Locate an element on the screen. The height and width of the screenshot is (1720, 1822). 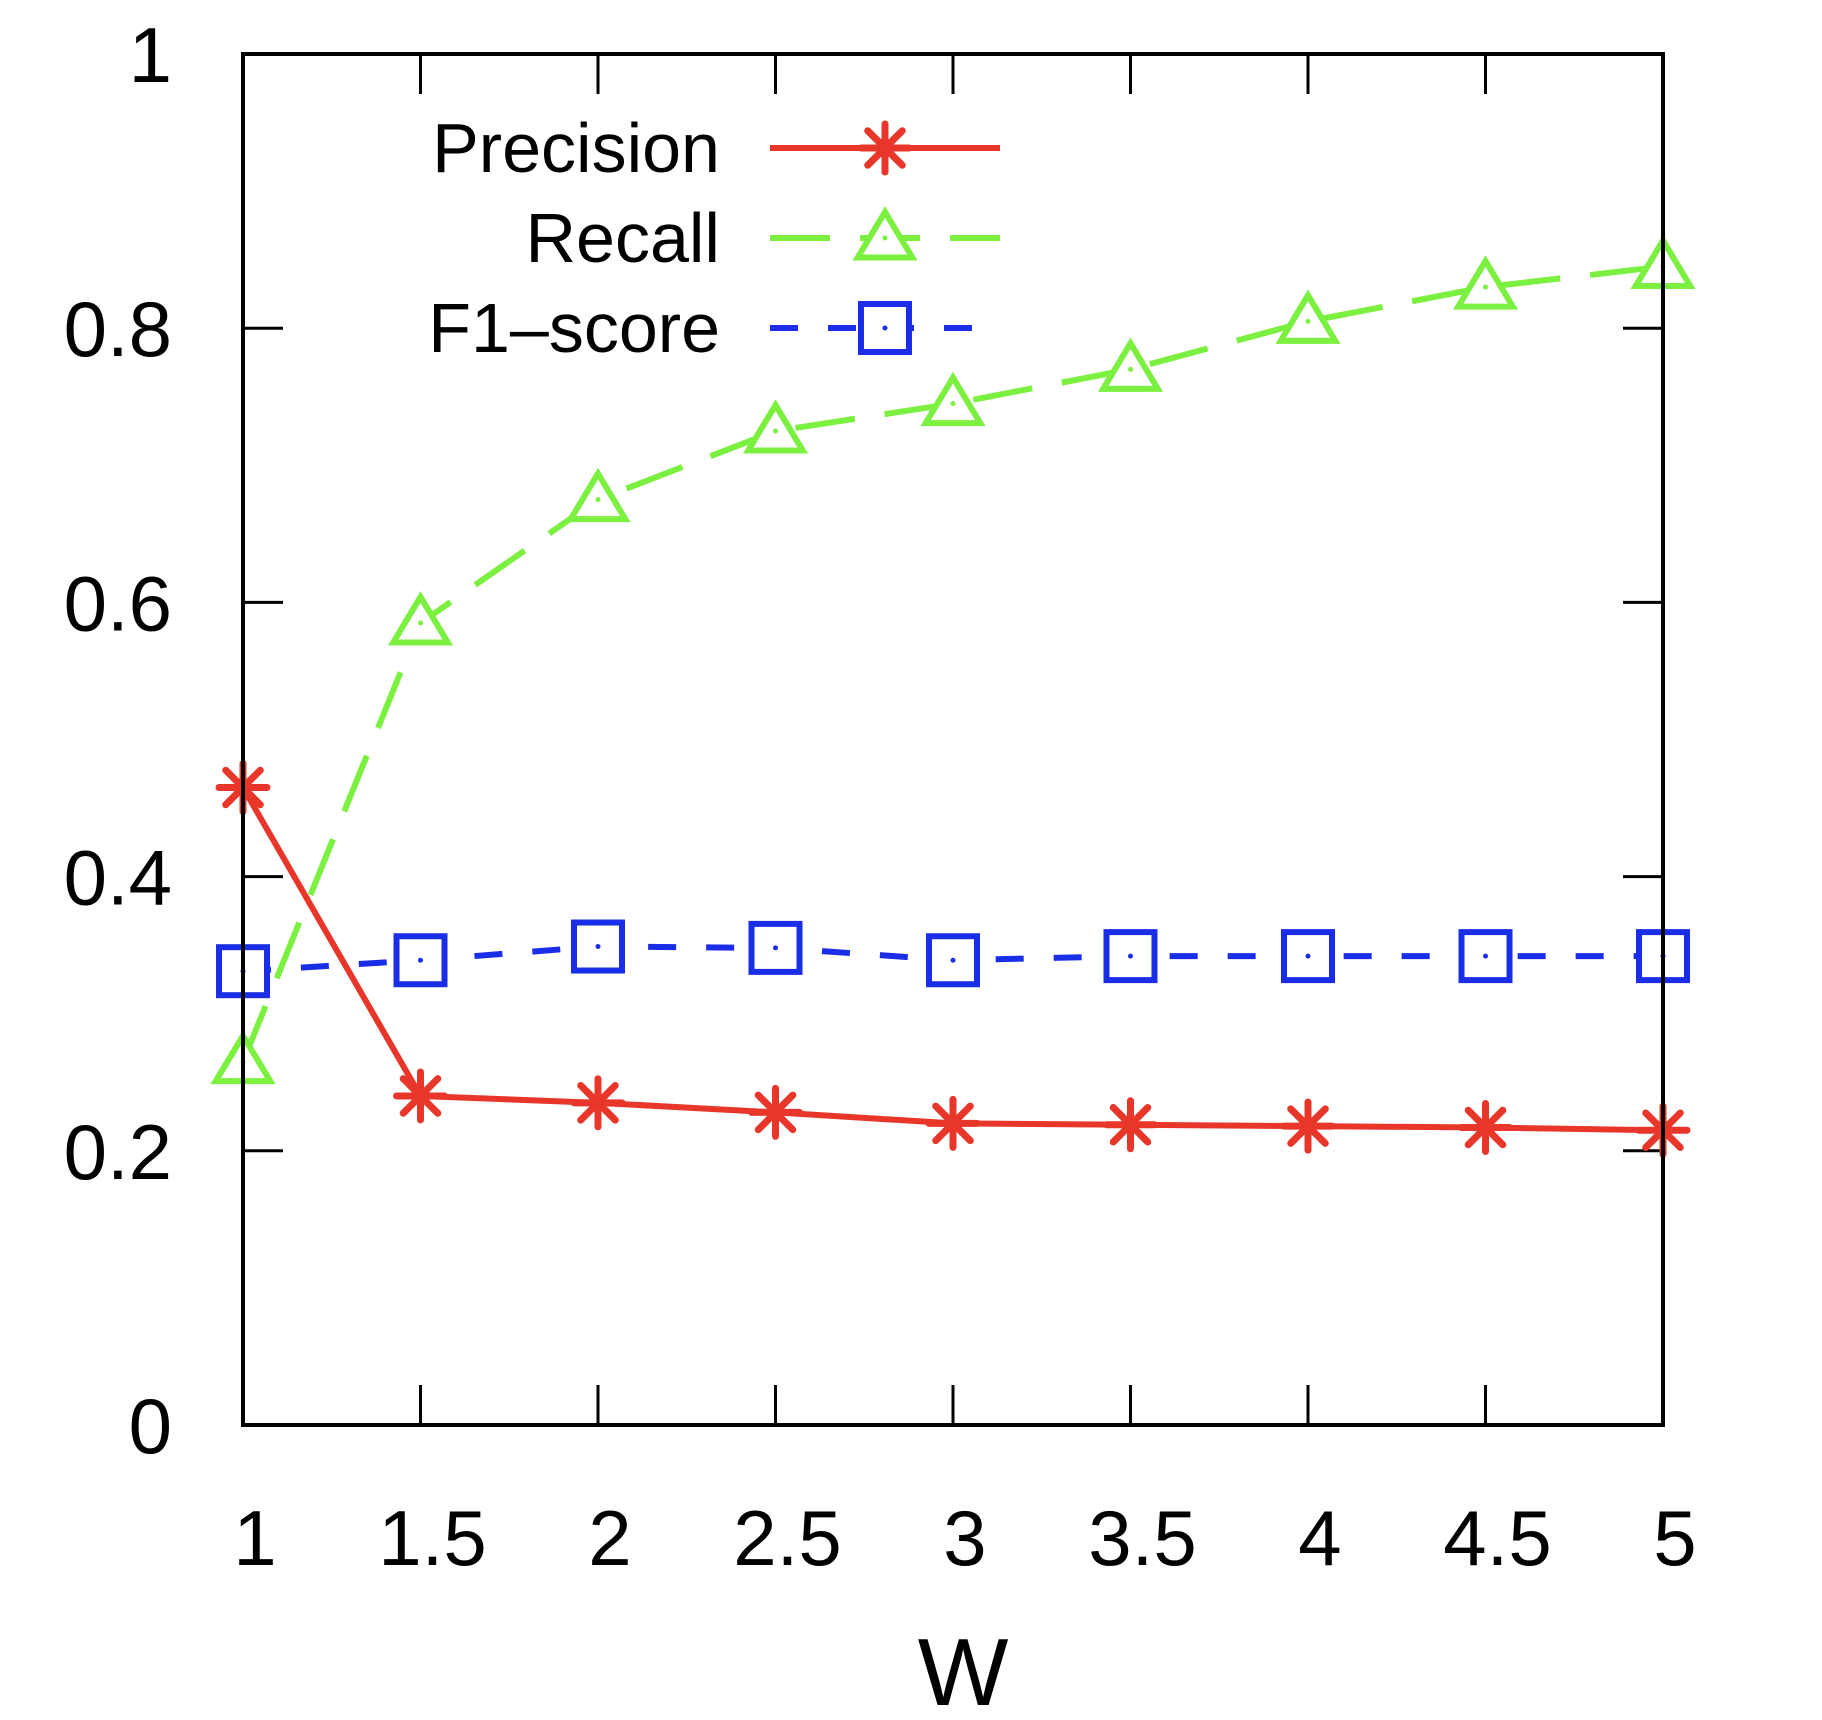
x-tick-label-2: 2 is located at coordinates (609, 1538).